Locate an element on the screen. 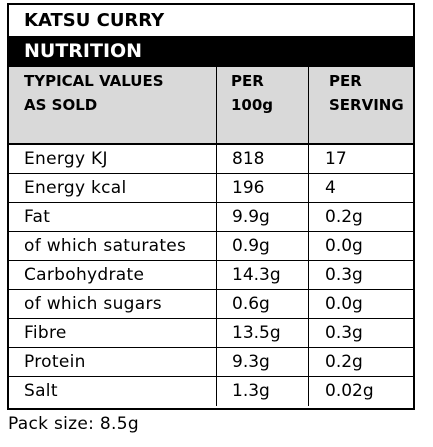 Image resolution: width=433 pixels, height=447 pixels. row-carbohydrate-per100: 14.3g is located at coordinates (263, 275).